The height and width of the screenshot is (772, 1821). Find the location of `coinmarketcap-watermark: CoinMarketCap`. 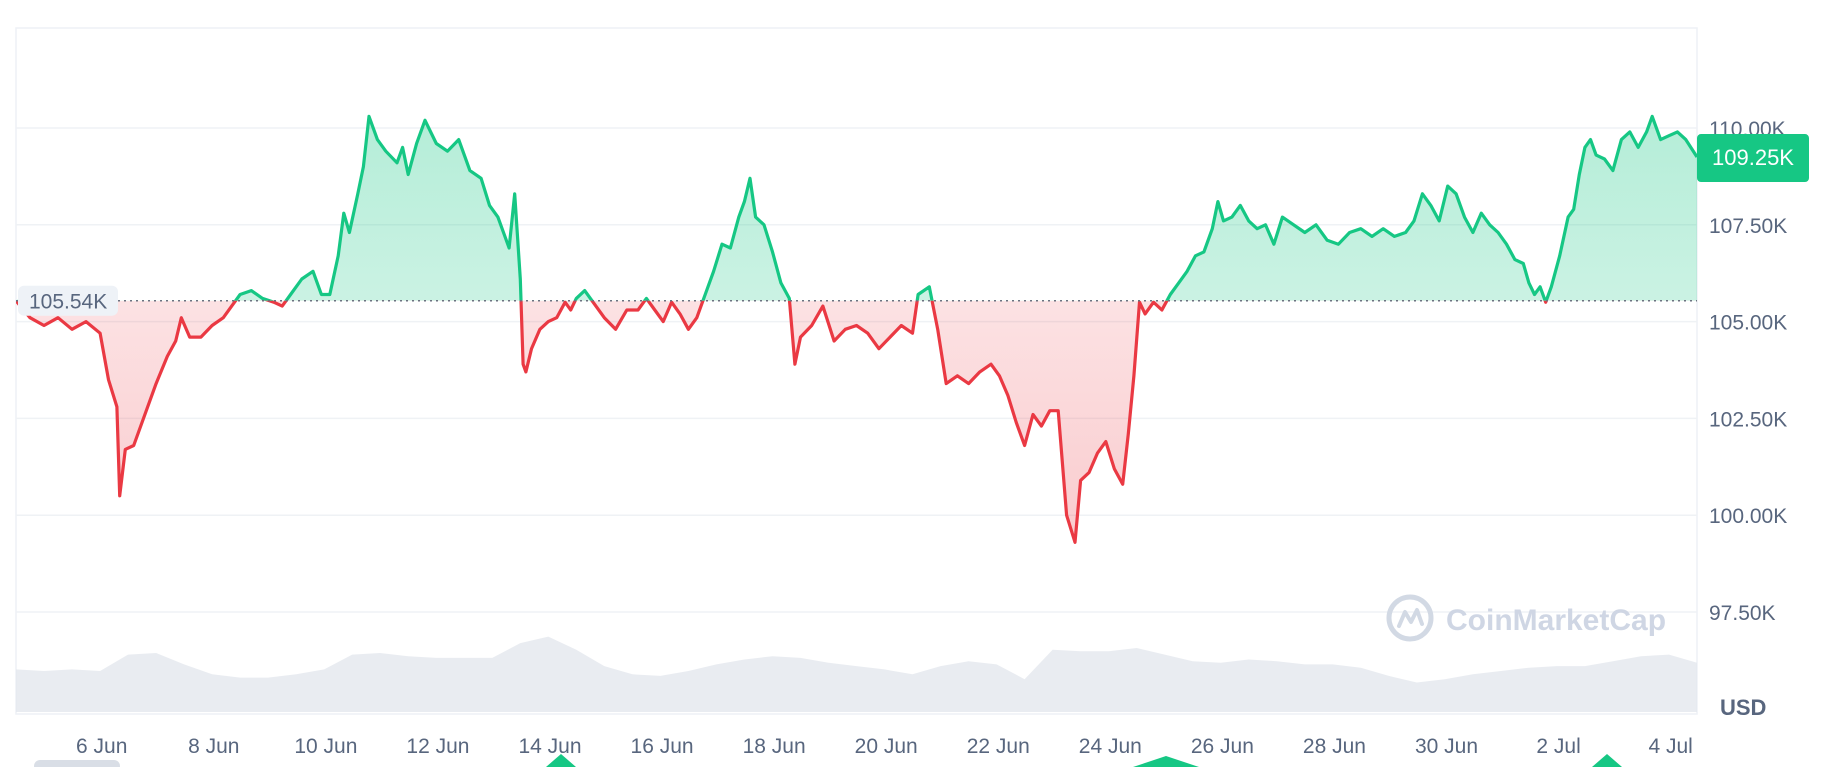

coinmarketcap-watermark: CoinMarketCap is located at coordinates (1526, 618).